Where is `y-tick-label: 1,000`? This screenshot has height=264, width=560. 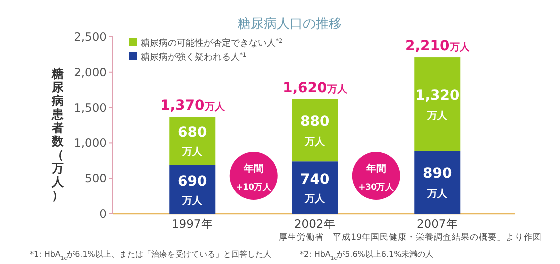 y-tick-label: 1,000 is located at coordinates (90, 143).